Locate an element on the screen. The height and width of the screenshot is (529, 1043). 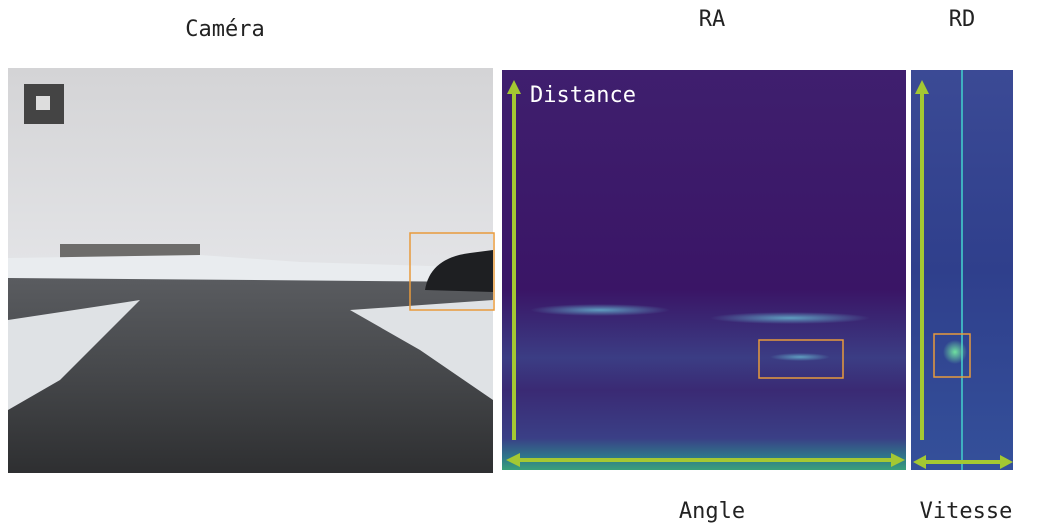
rd-map is located at coordinates (962, 270).